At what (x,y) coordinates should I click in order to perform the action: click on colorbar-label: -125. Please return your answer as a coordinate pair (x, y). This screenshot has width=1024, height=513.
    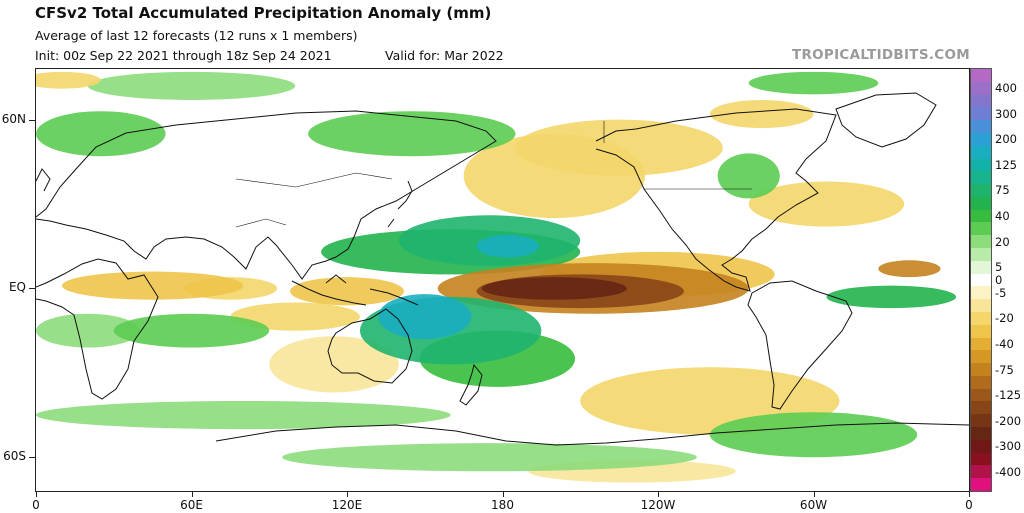
    Looking at the image, I should click on (1008, 395).